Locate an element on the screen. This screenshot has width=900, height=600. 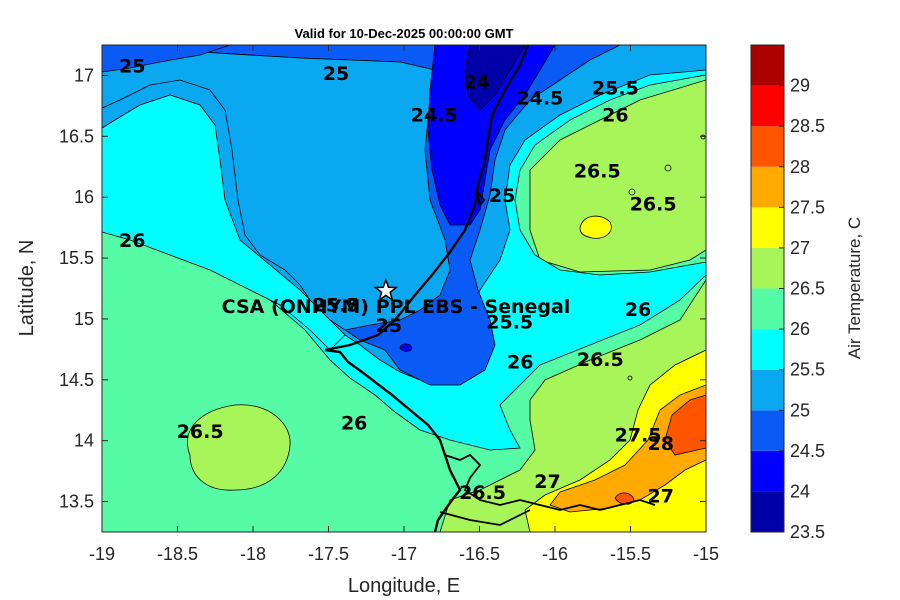
gambia-river is located at coordinates (550, 482).